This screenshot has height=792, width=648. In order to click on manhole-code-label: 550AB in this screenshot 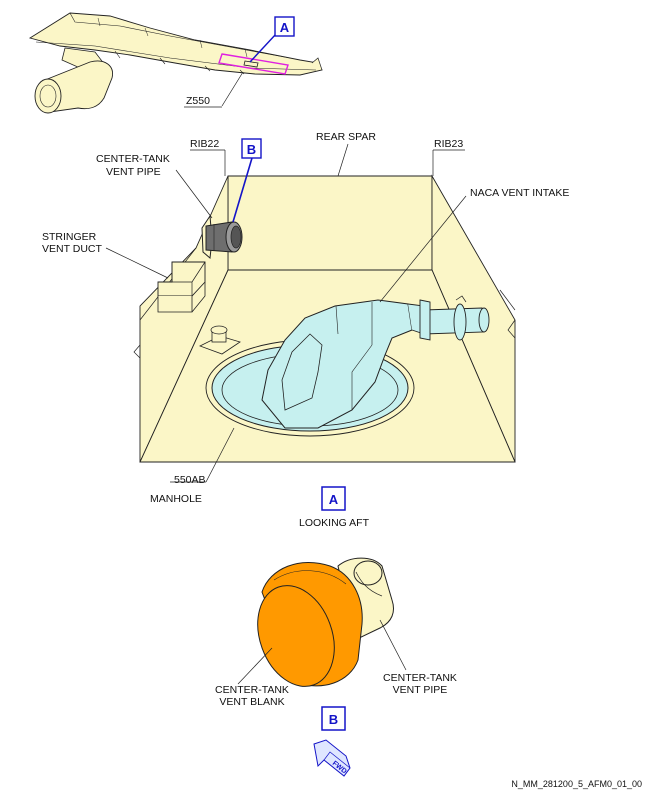, I will do `click(190, 480)`.